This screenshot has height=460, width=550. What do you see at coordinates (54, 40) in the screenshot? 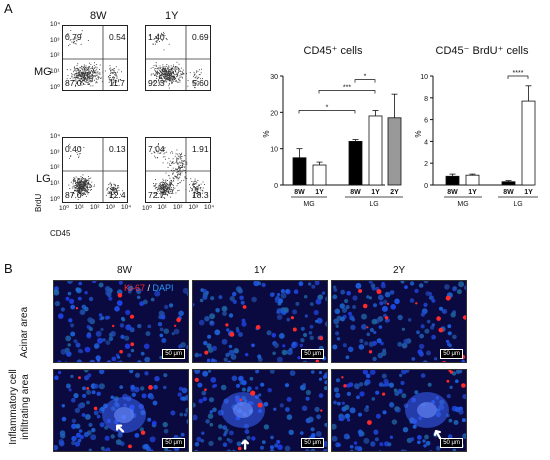
I see `y-tick-label: 10³` at bounding box center [54, 40].